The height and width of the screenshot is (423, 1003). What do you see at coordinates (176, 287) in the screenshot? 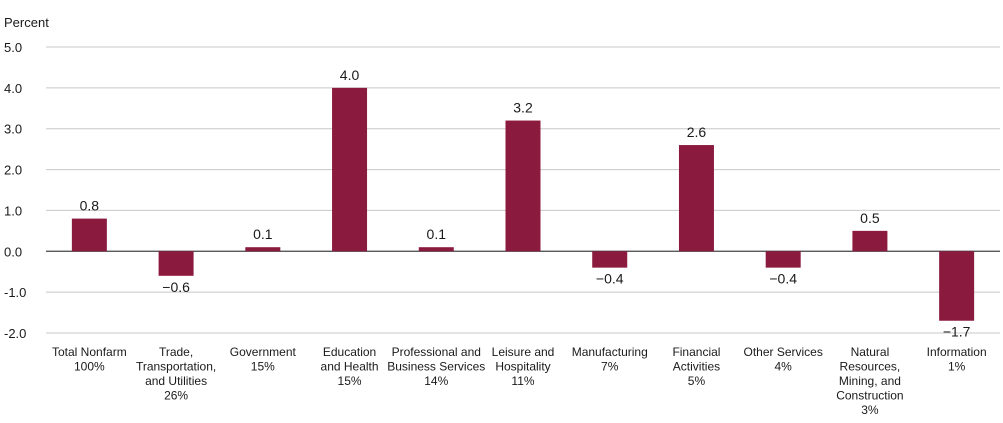
I see `data-label: −0.6` at bounding box center [176, 287].